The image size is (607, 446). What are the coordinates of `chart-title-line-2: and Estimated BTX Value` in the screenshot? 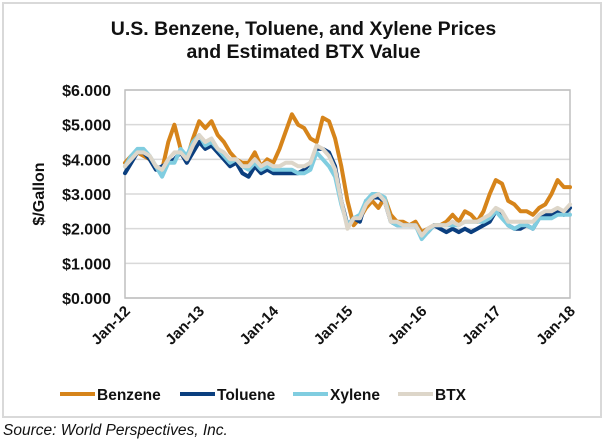 It's located at (303, 52).